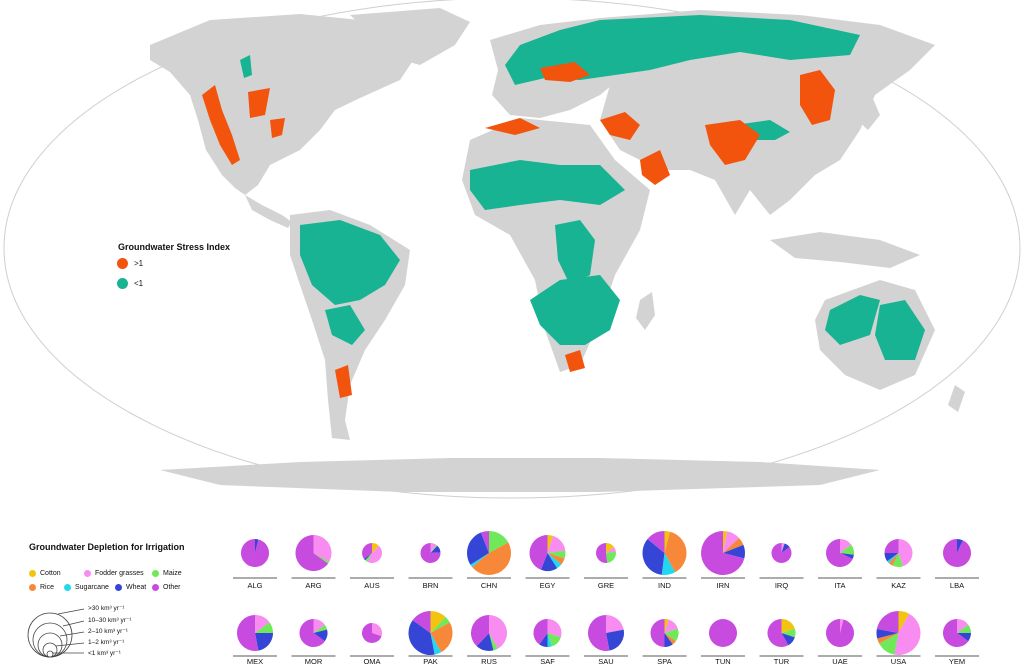 This screenshot has height=672, width=1024. Describe the element at coordinates (118, 587) in the screenshot. I see `wheat-swatch` at that location.